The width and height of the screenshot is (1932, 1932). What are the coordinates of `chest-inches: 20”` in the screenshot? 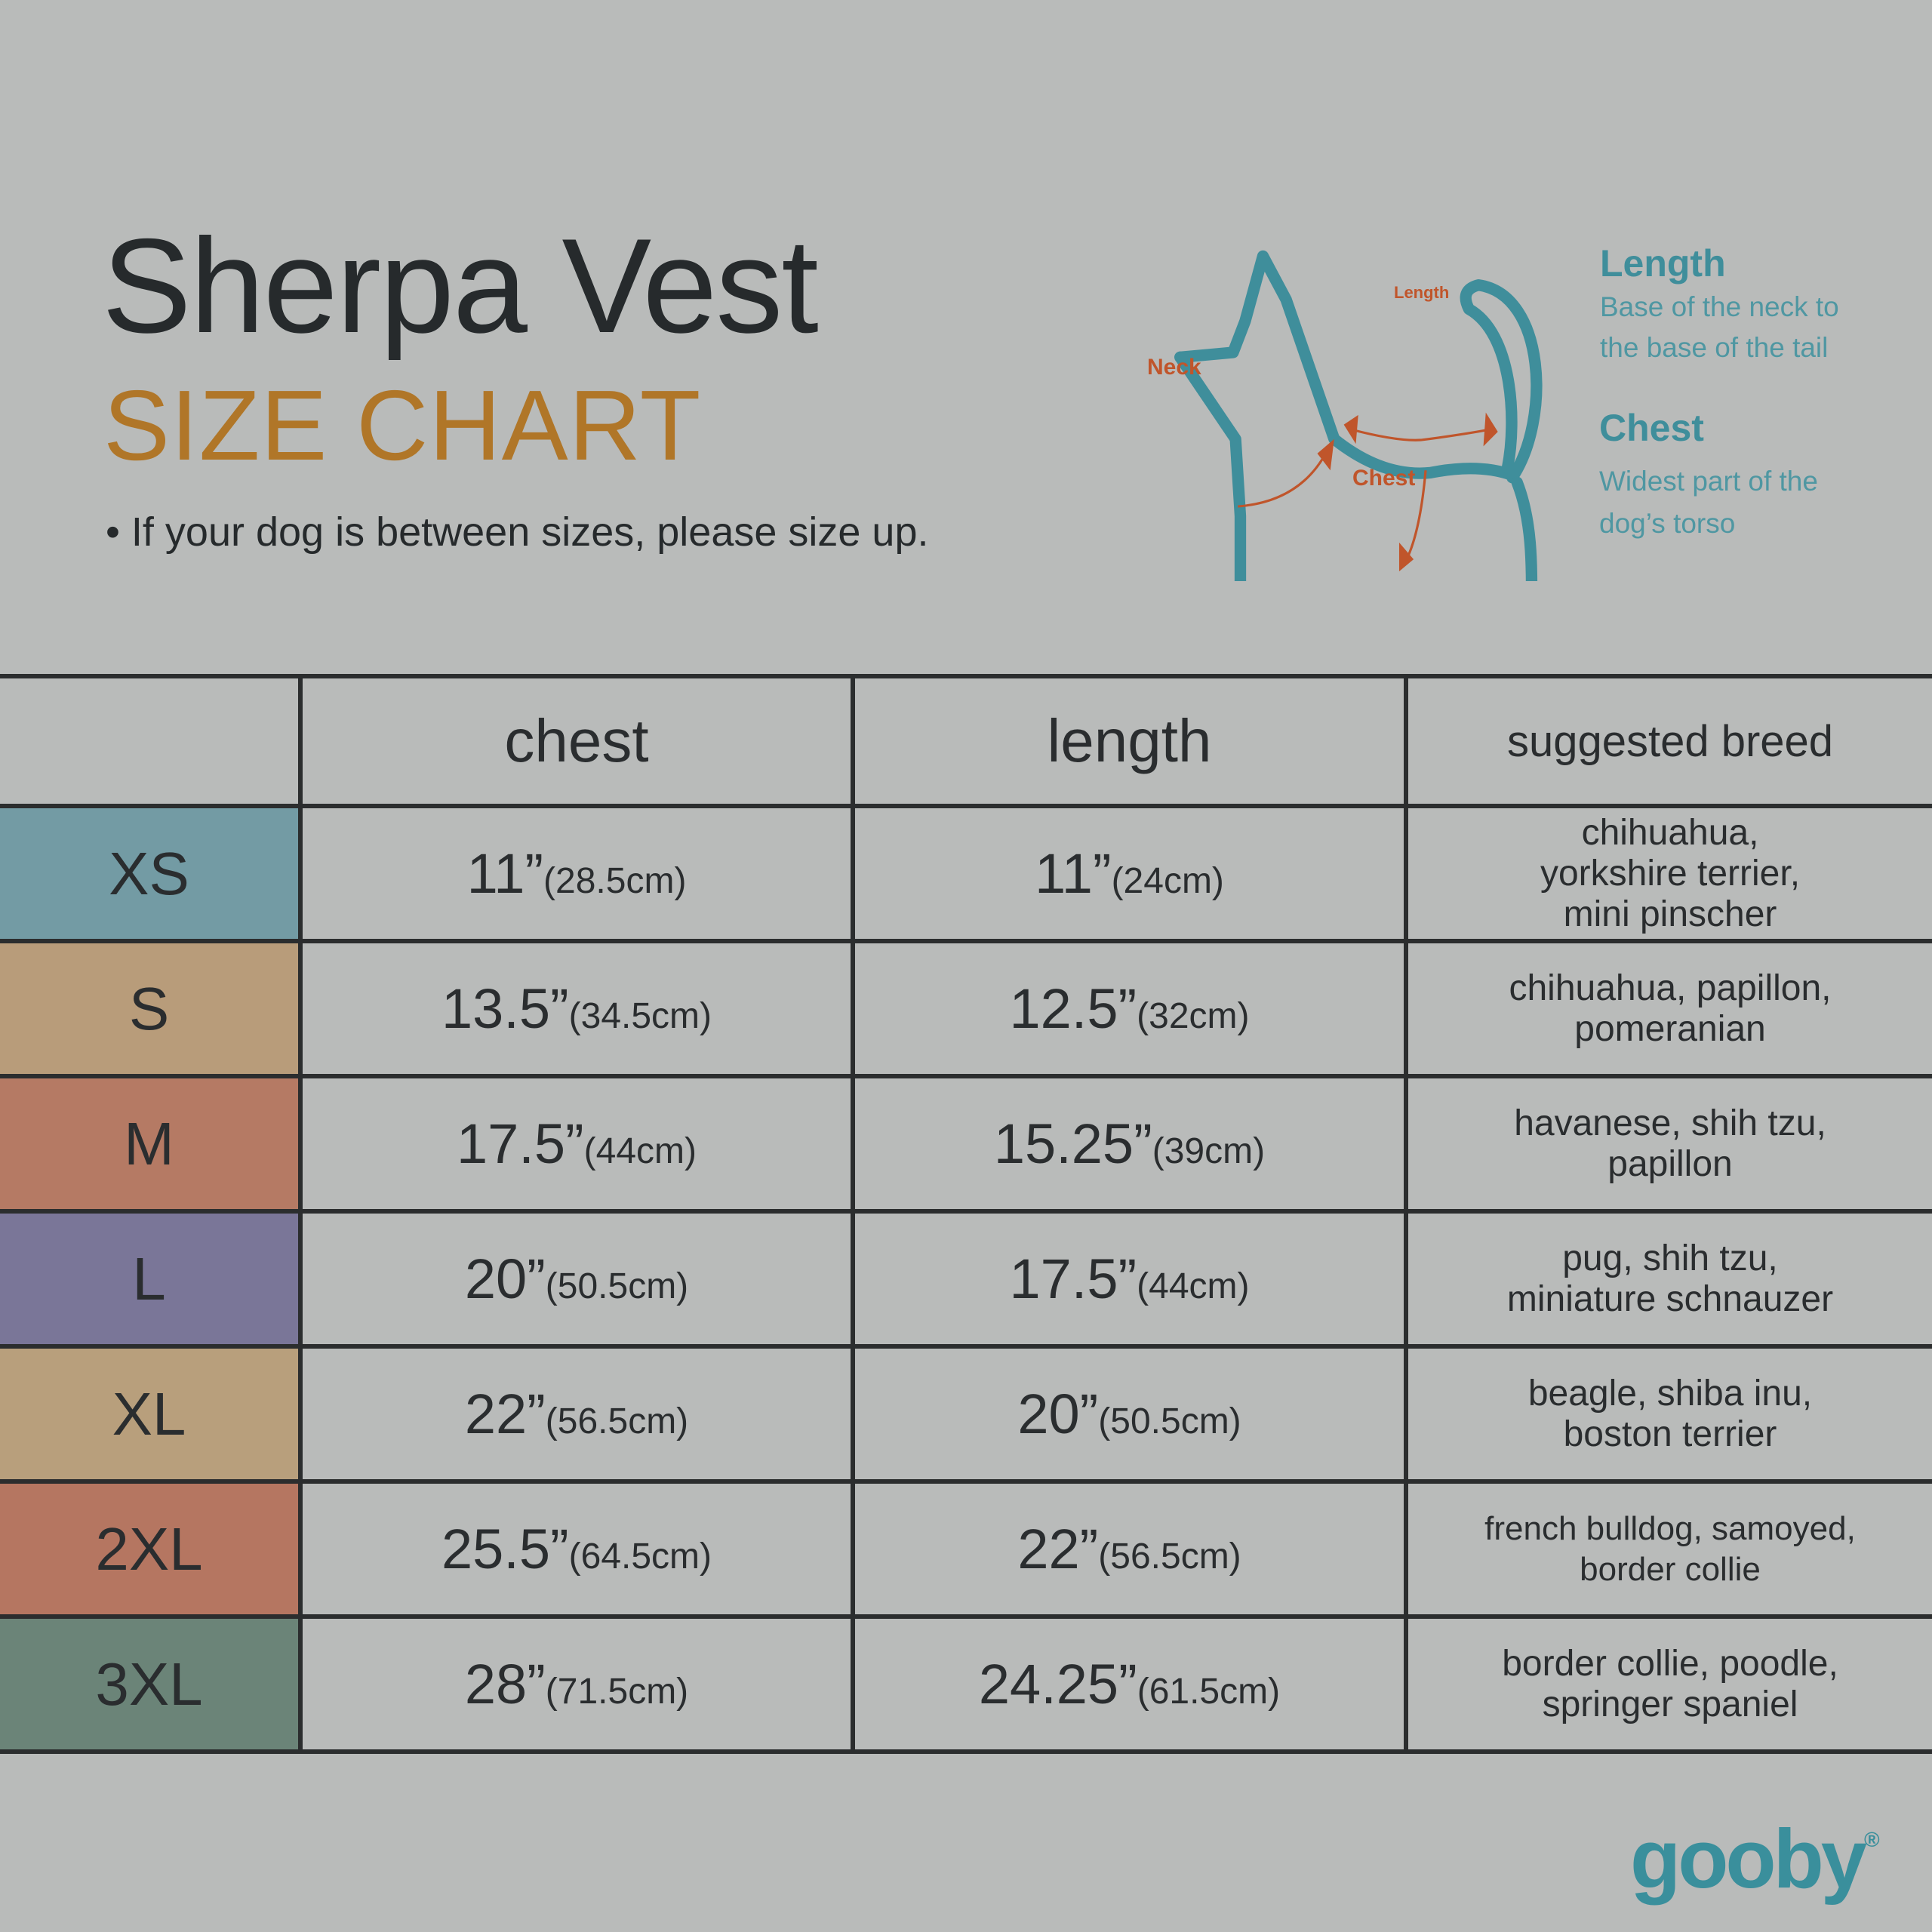 It's located at (505, 1278).